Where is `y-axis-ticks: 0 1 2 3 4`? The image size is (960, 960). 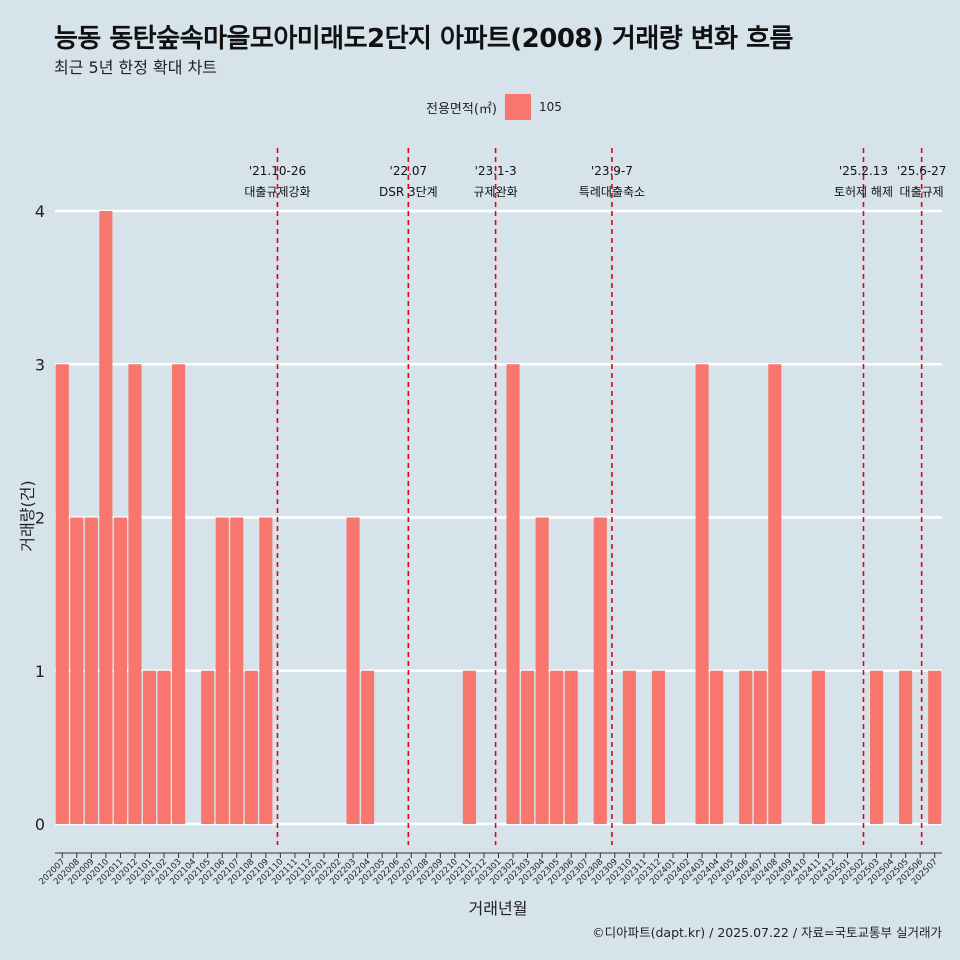 y-axis-ticks: 0 1 2 3 4 is located at coordinates (40, 518).